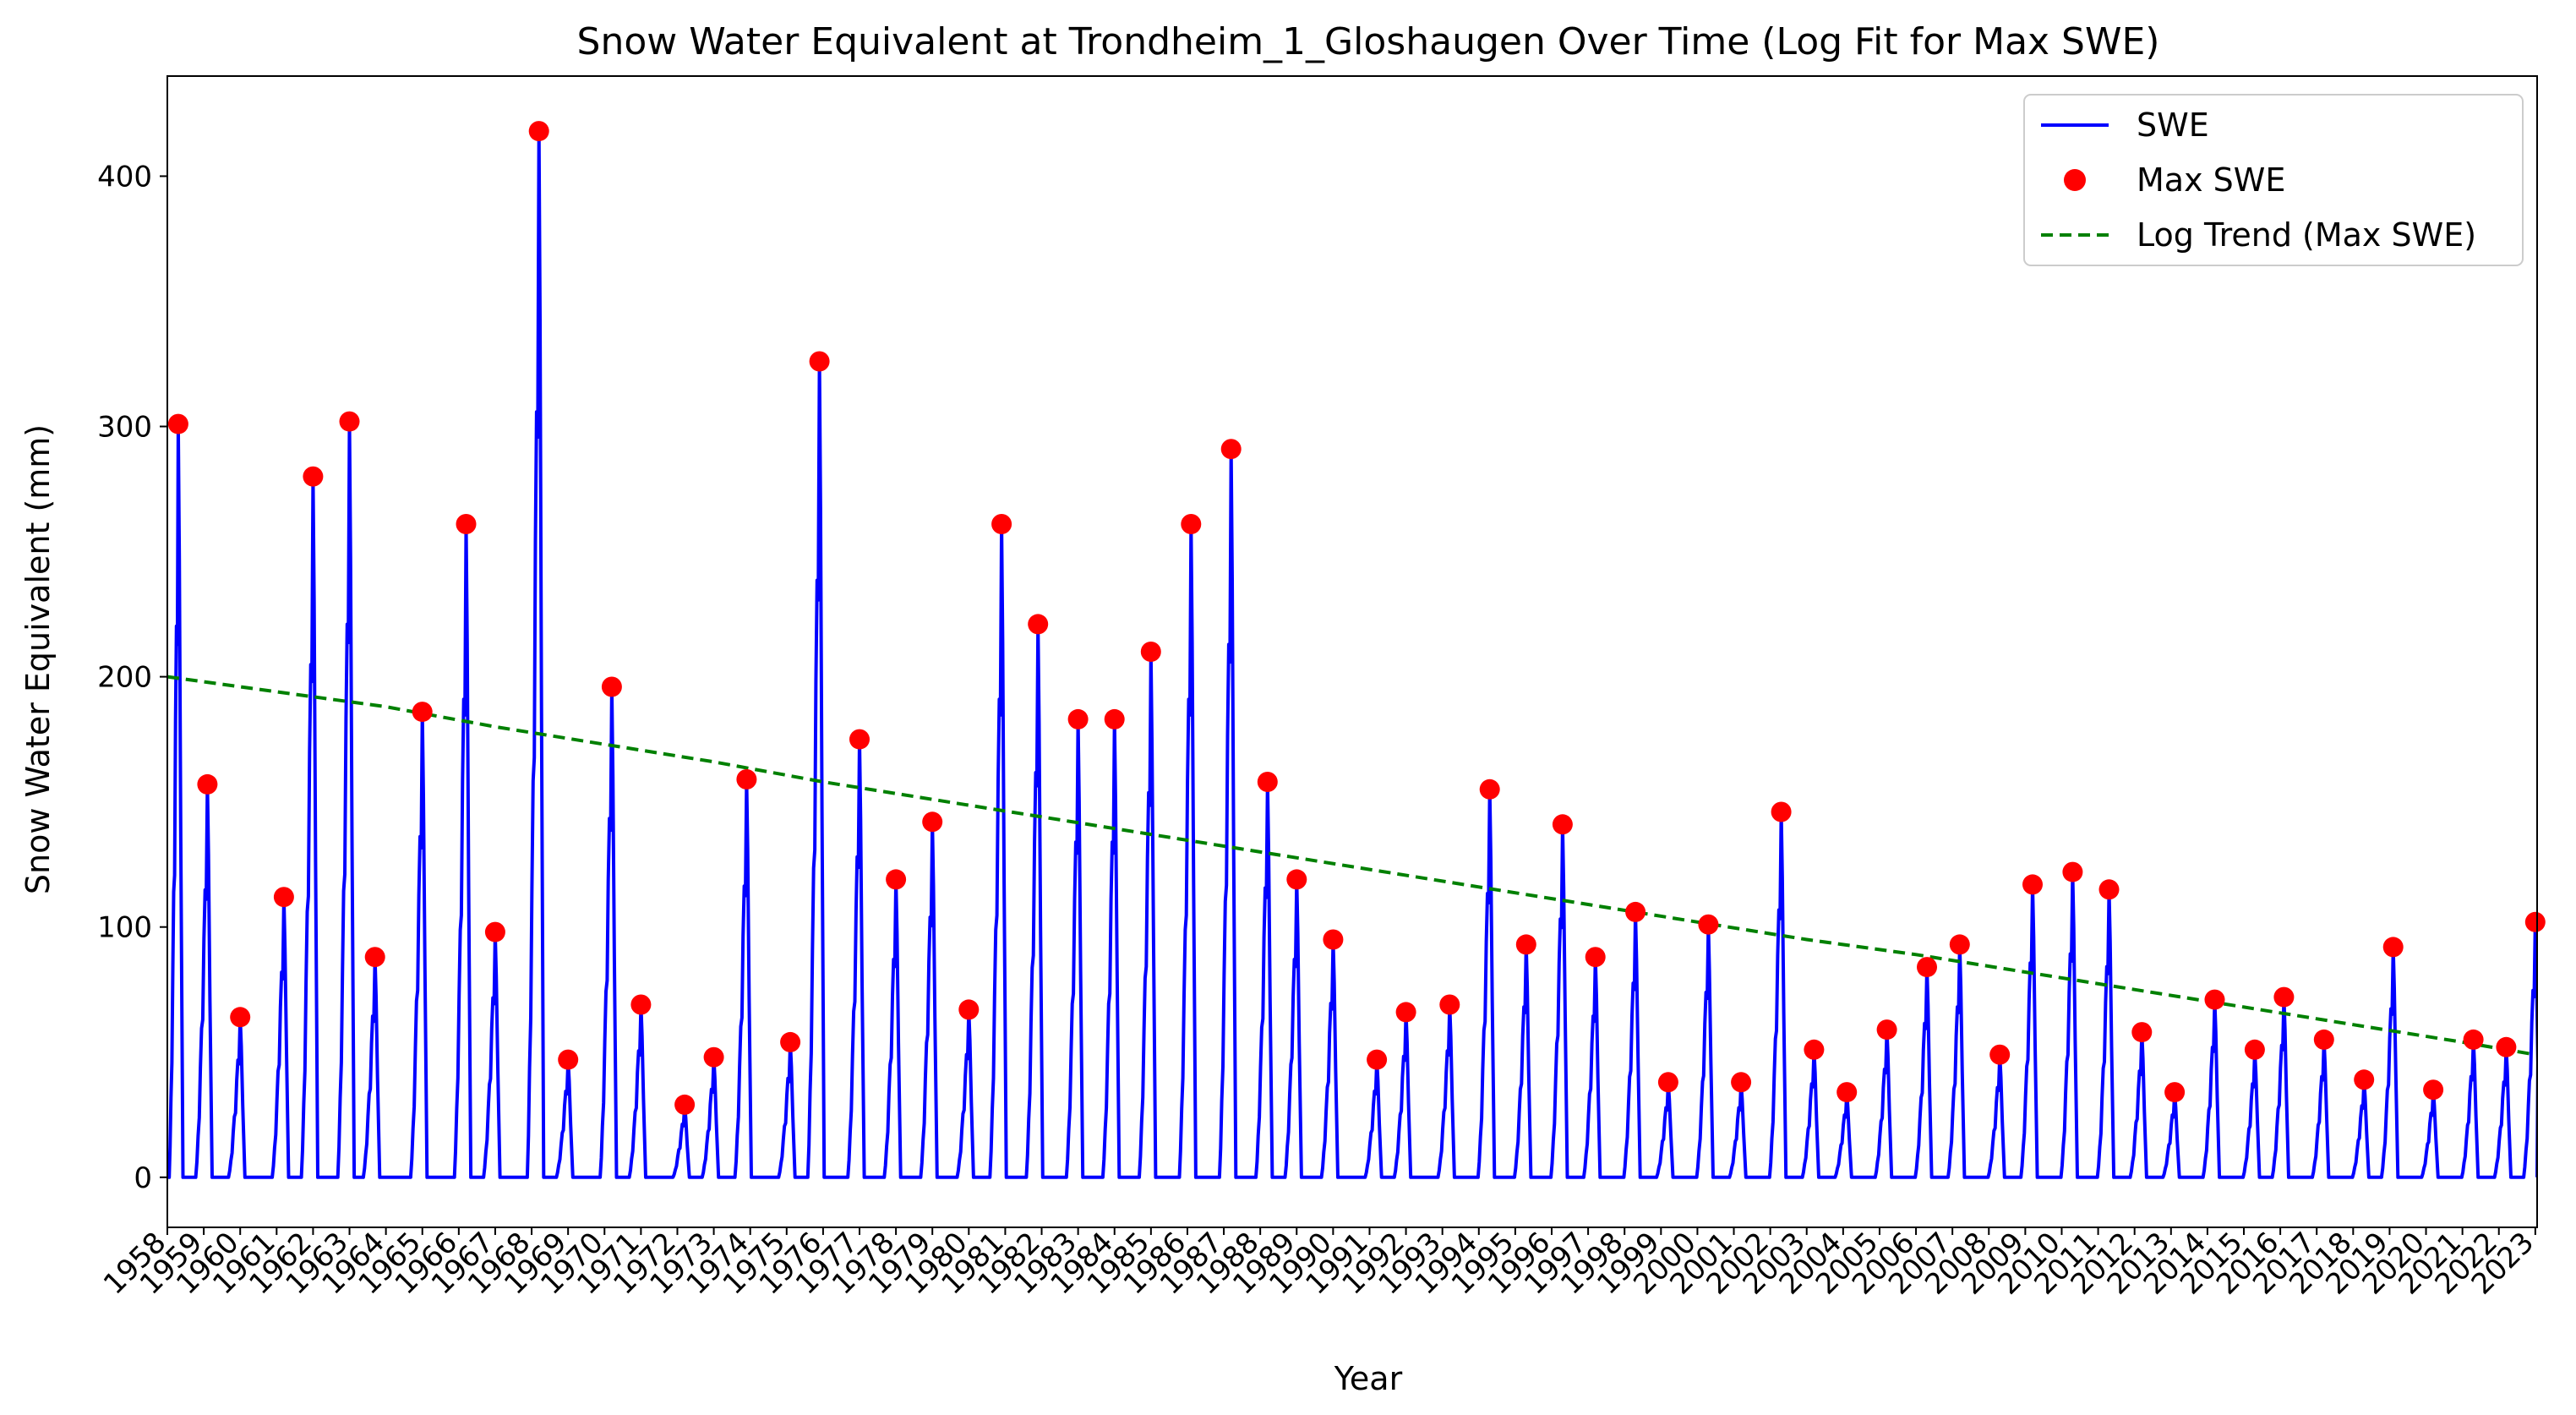 The width and height of the screenshot is (2576, 1415). I want to click on y-tick-label: 300, so click(124, 428).